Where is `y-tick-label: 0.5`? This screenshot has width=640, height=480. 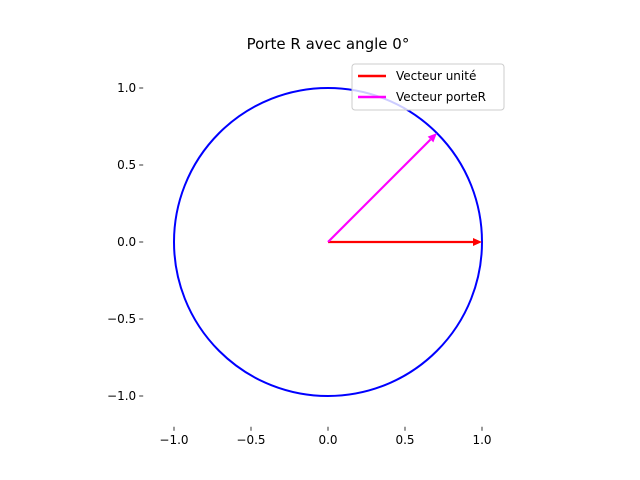
y-tick-label: 0.5 is located at coordinates (126, 165).